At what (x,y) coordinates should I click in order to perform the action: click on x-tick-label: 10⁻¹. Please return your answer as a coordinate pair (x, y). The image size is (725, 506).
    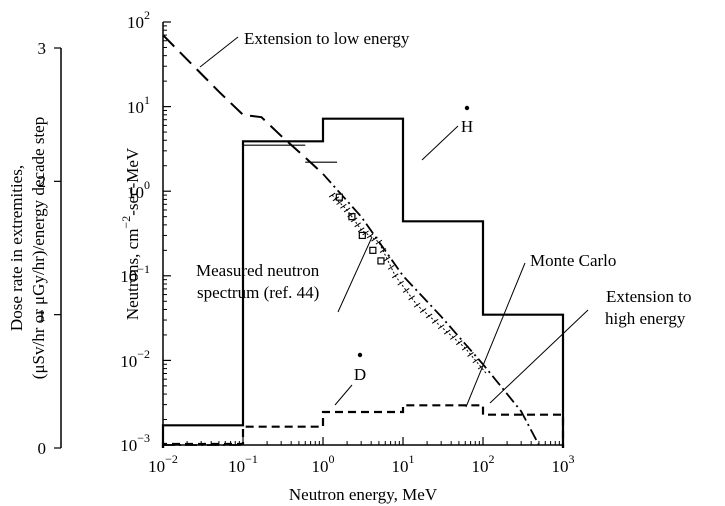
    Looking at the image, I should click on (243, 464).